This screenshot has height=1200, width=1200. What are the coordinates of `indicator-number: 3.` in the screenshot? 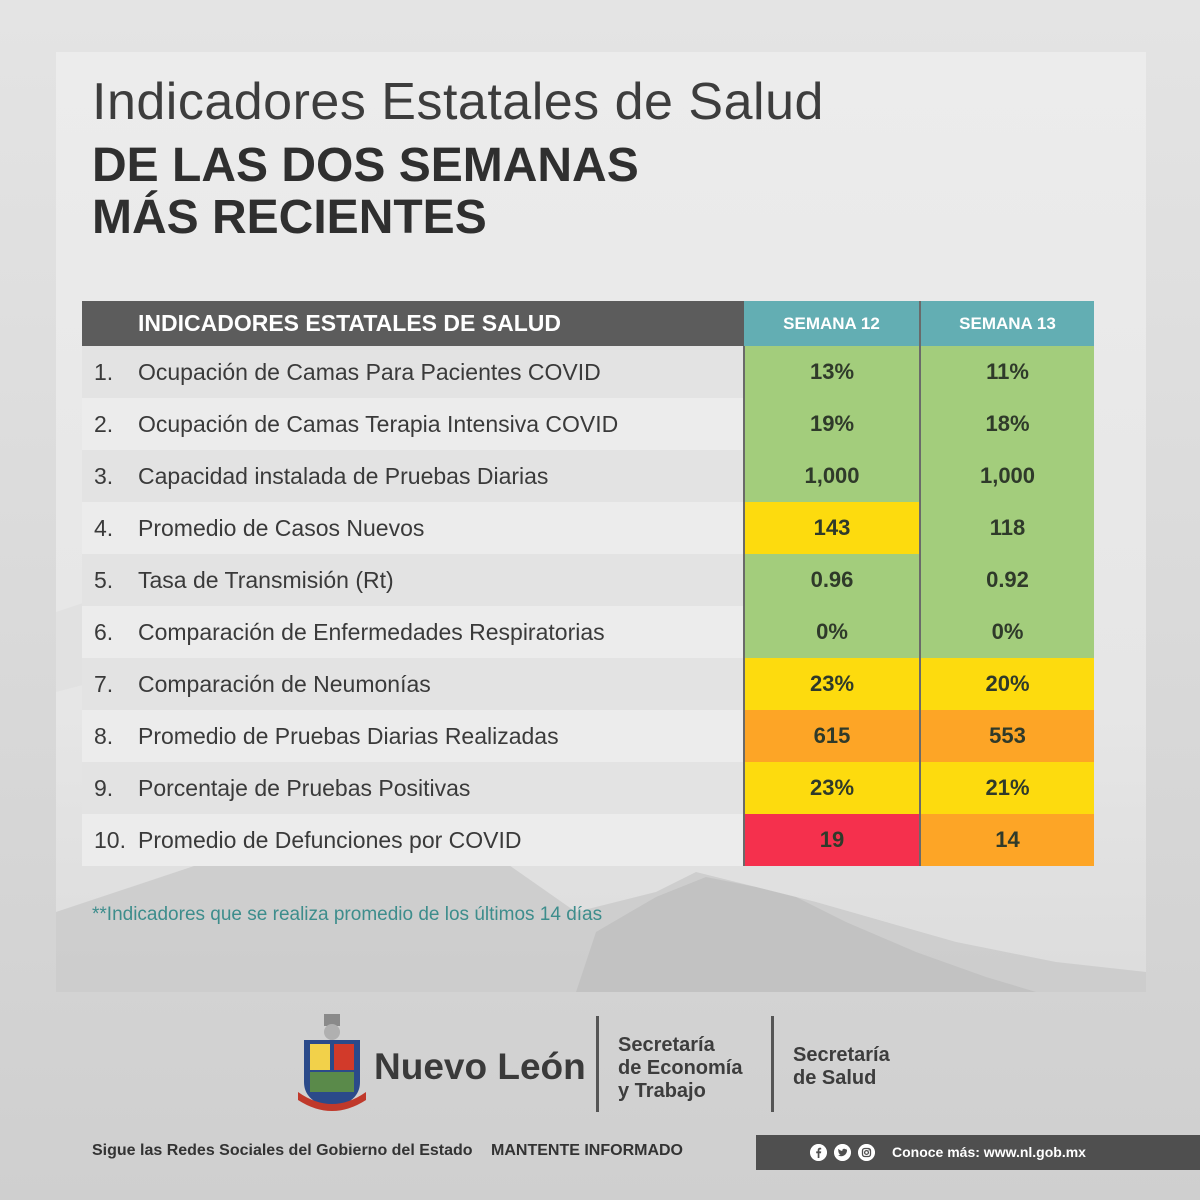 It's located at (110, 476).